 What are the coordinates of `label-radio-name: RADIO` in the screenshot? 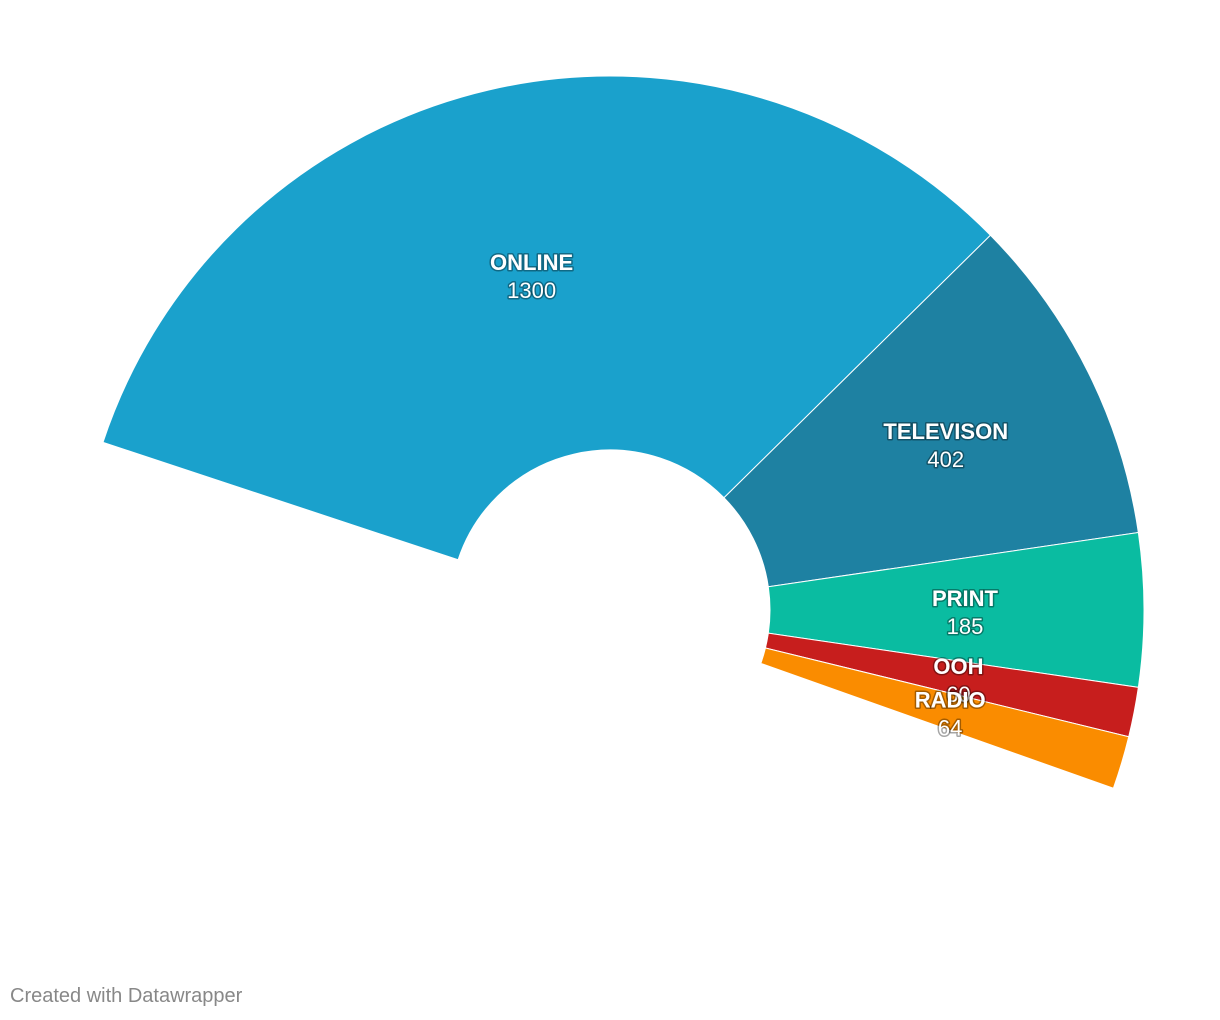 It's located at (950, 700).